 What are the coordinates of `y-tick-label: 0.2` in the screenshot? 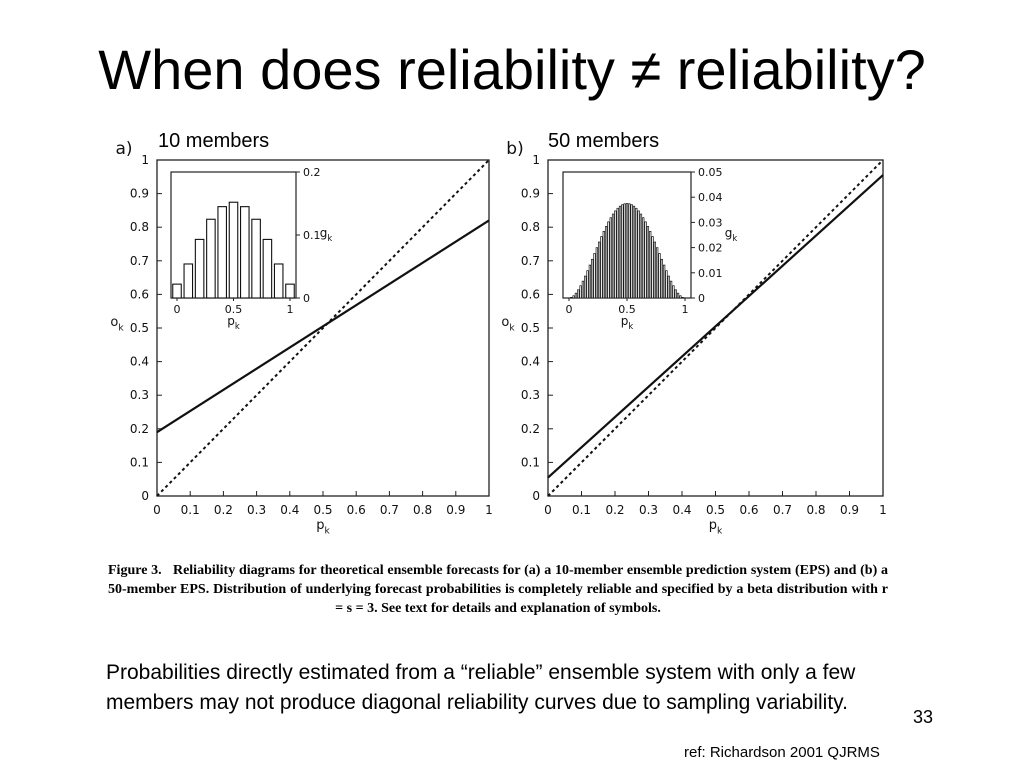 It's located at (530, 429).